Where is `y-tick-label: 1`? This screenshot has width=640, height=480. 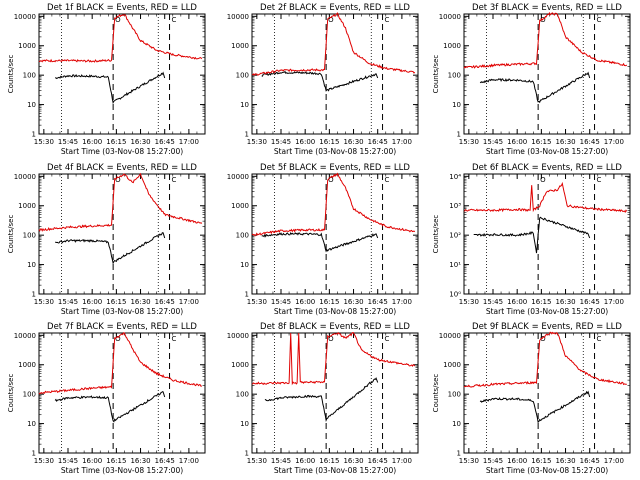 y-tick-label: 1 is located at coordinates (459, 454).